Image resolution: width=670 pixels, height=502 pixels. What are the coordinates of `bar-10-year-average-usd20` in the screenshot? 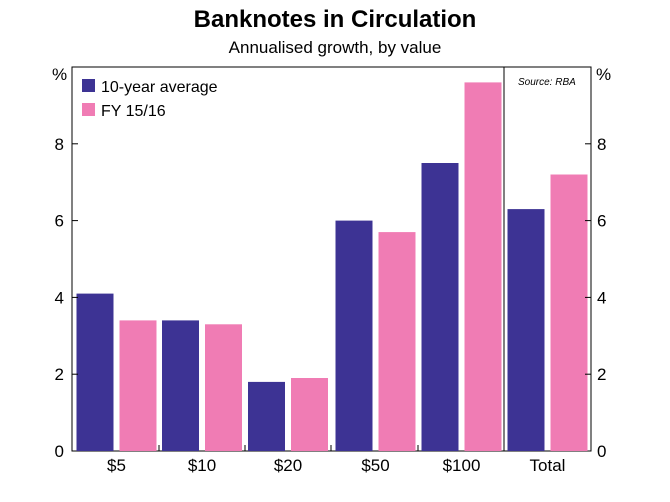 It's located at (266, 416).